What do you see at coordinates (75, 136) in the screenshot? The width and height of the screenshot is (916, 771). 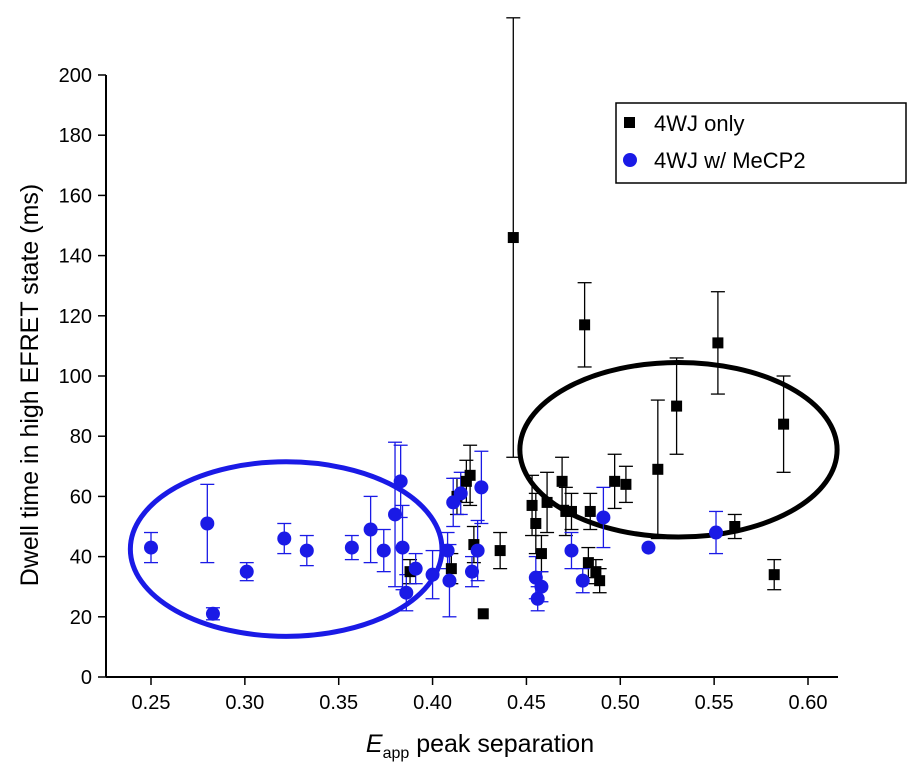 I see `y-tick-label: 180` at bounding box center [75, 136].